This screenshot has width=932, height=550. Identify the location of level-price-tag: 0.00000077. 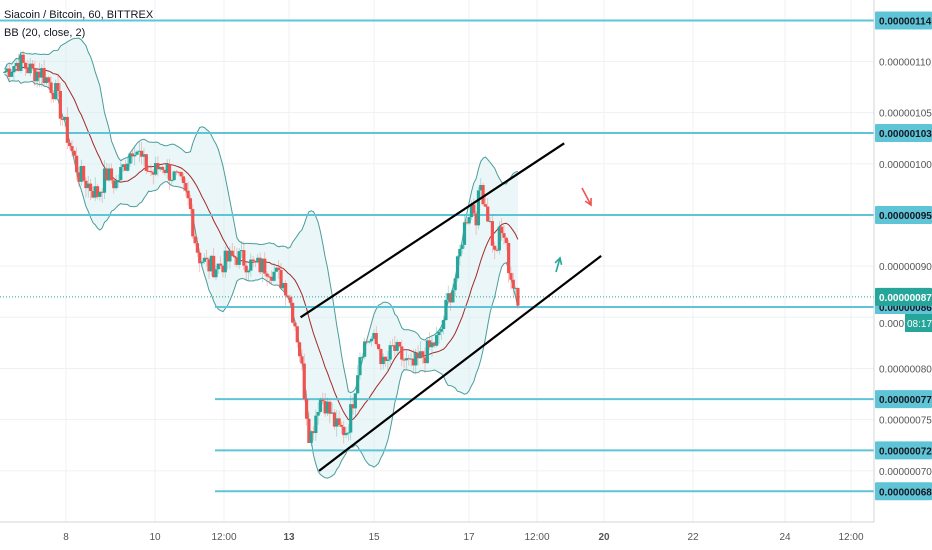
(905, 400).